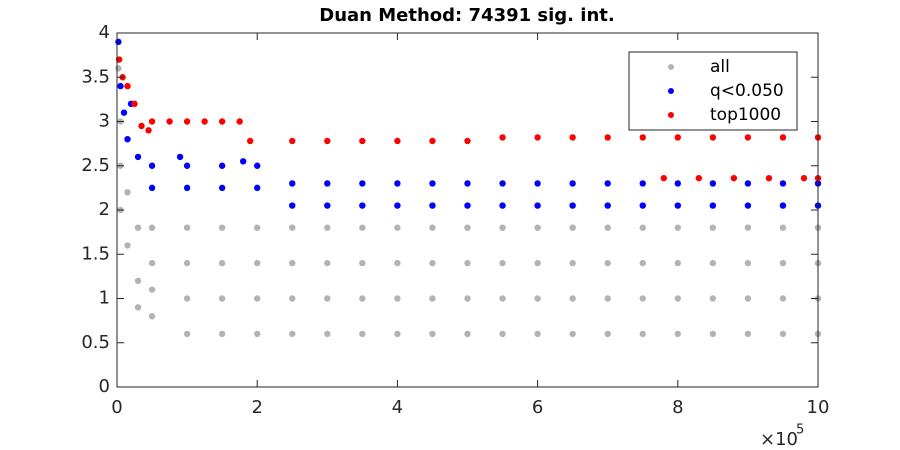  I want to click on legend: all q<0.050 top1000, so click(713, 91).